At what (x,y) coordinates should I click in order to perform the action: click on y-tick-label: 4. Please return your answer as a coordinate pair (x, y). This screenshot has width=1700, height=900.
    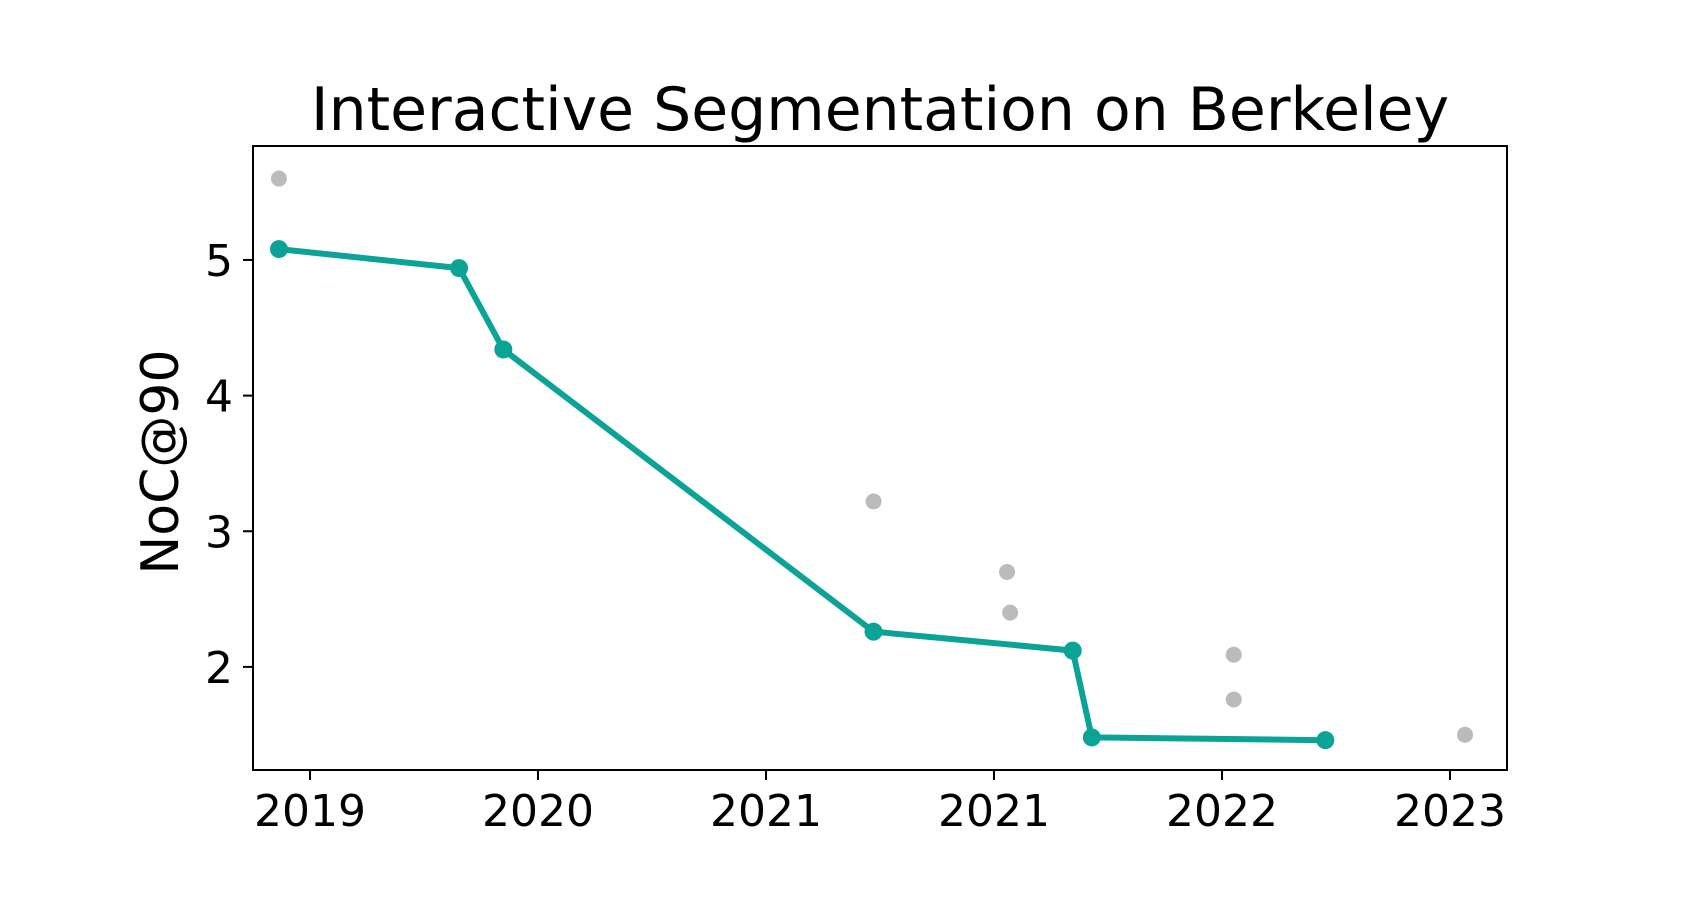
    Looking at the image, I should click on (219, 397).